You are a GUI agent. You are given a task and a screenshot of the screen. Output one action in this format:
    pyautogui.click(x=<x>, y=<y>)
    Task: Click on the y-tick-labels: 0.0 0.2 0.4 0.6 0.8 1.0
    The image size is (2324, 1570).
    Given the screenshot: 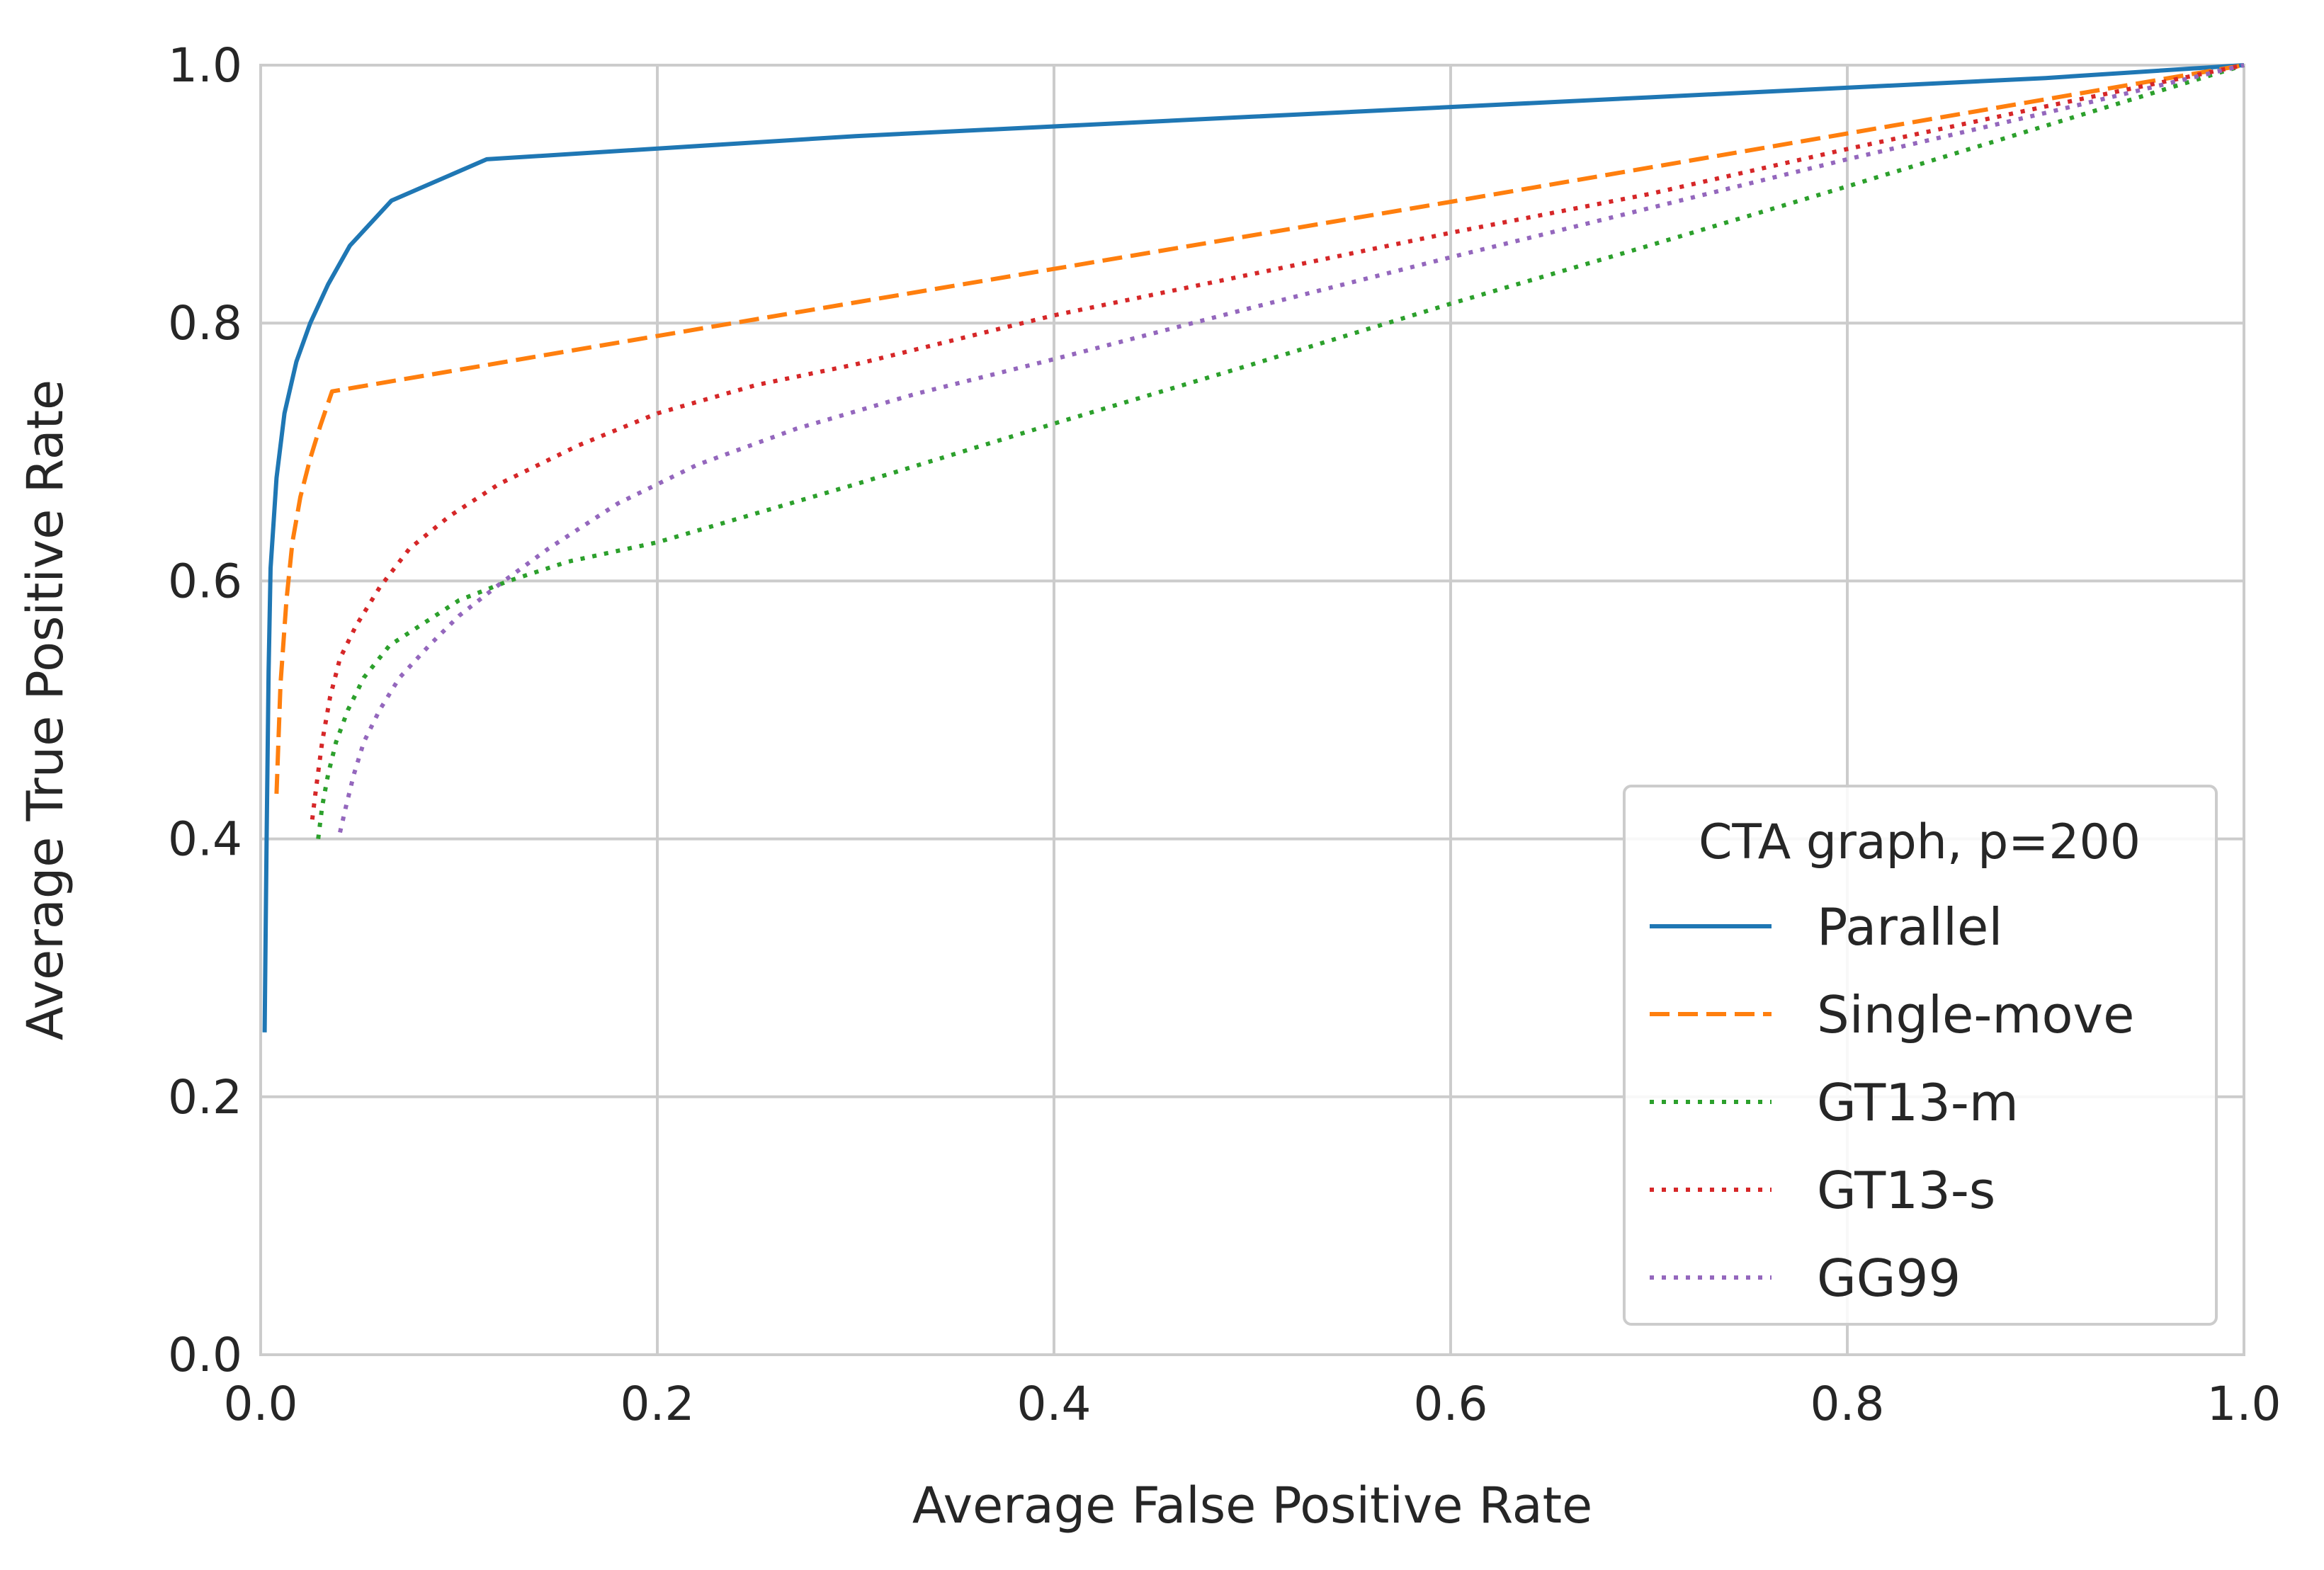 What is the action you would take?
    pyautogui.click(x=205, y=710)
    